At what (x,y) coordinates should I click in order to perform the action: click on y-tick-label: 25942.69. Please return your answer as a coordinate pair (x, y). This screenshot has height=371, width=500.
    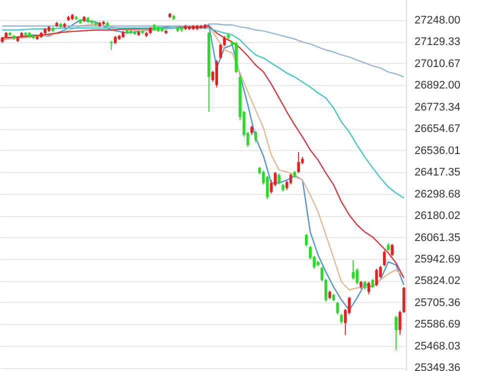
    Looking at the image, I should click on (437, 259).